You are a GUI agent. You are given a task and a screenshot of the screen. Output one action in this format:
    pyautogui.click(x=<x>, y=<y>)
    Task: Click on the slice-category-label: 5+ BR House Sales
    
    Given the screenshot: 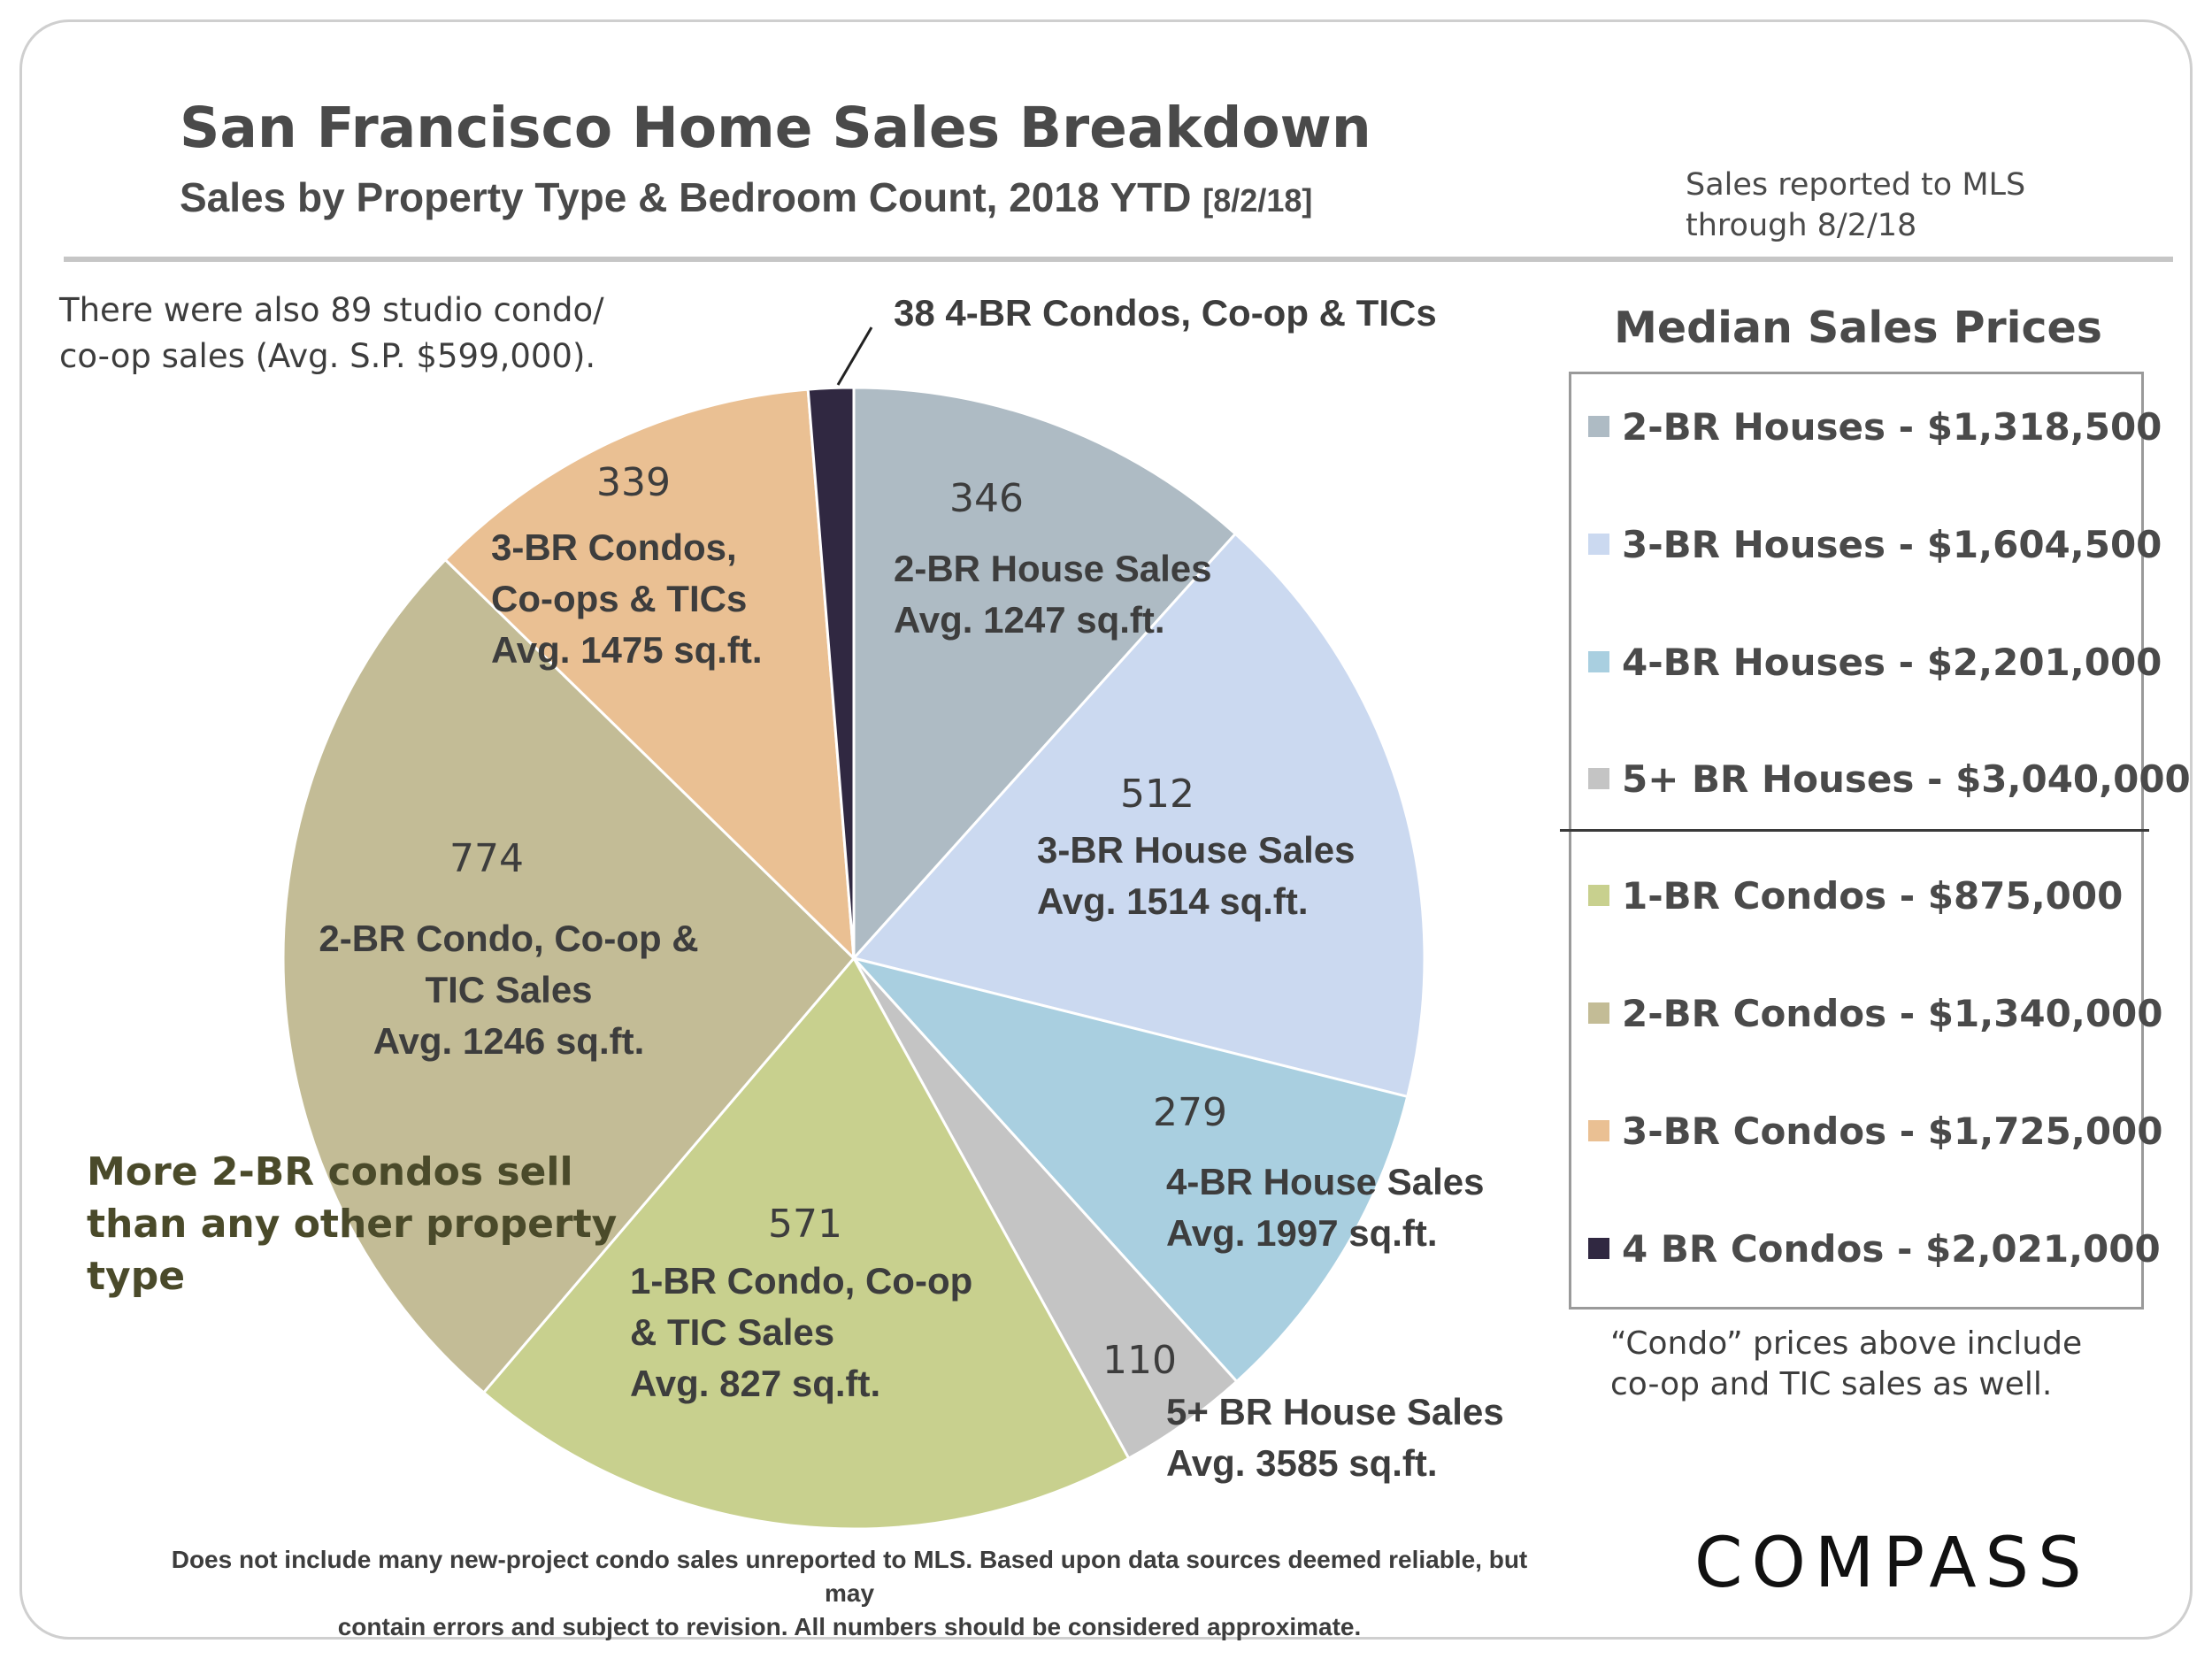 What is the action you would take?
    pyautogui.click(x=1335, y=1412)
    